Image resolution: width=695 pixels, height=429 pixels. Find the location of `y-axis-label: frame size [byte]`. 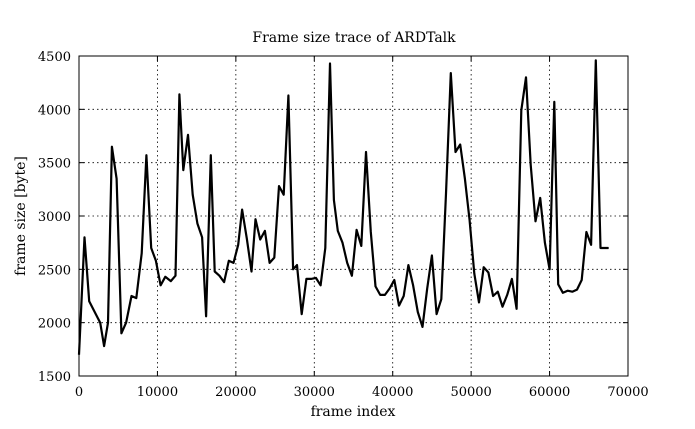

y-axis-label: frame size [byte] is located at coordinates (21, 216).